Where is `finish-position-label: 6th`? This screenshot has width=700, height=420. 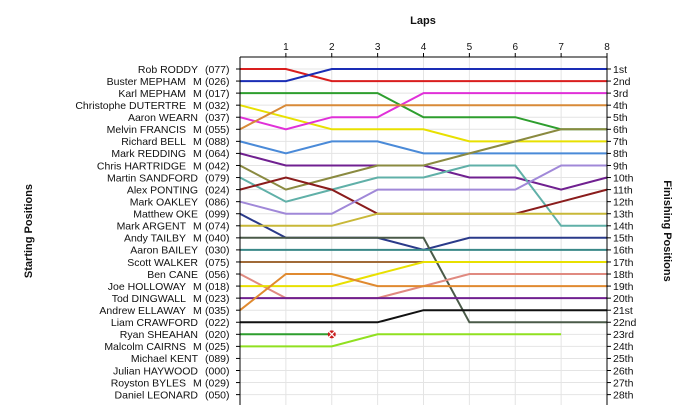
finish-position-label: 6th is located at coordinates (620, 130).